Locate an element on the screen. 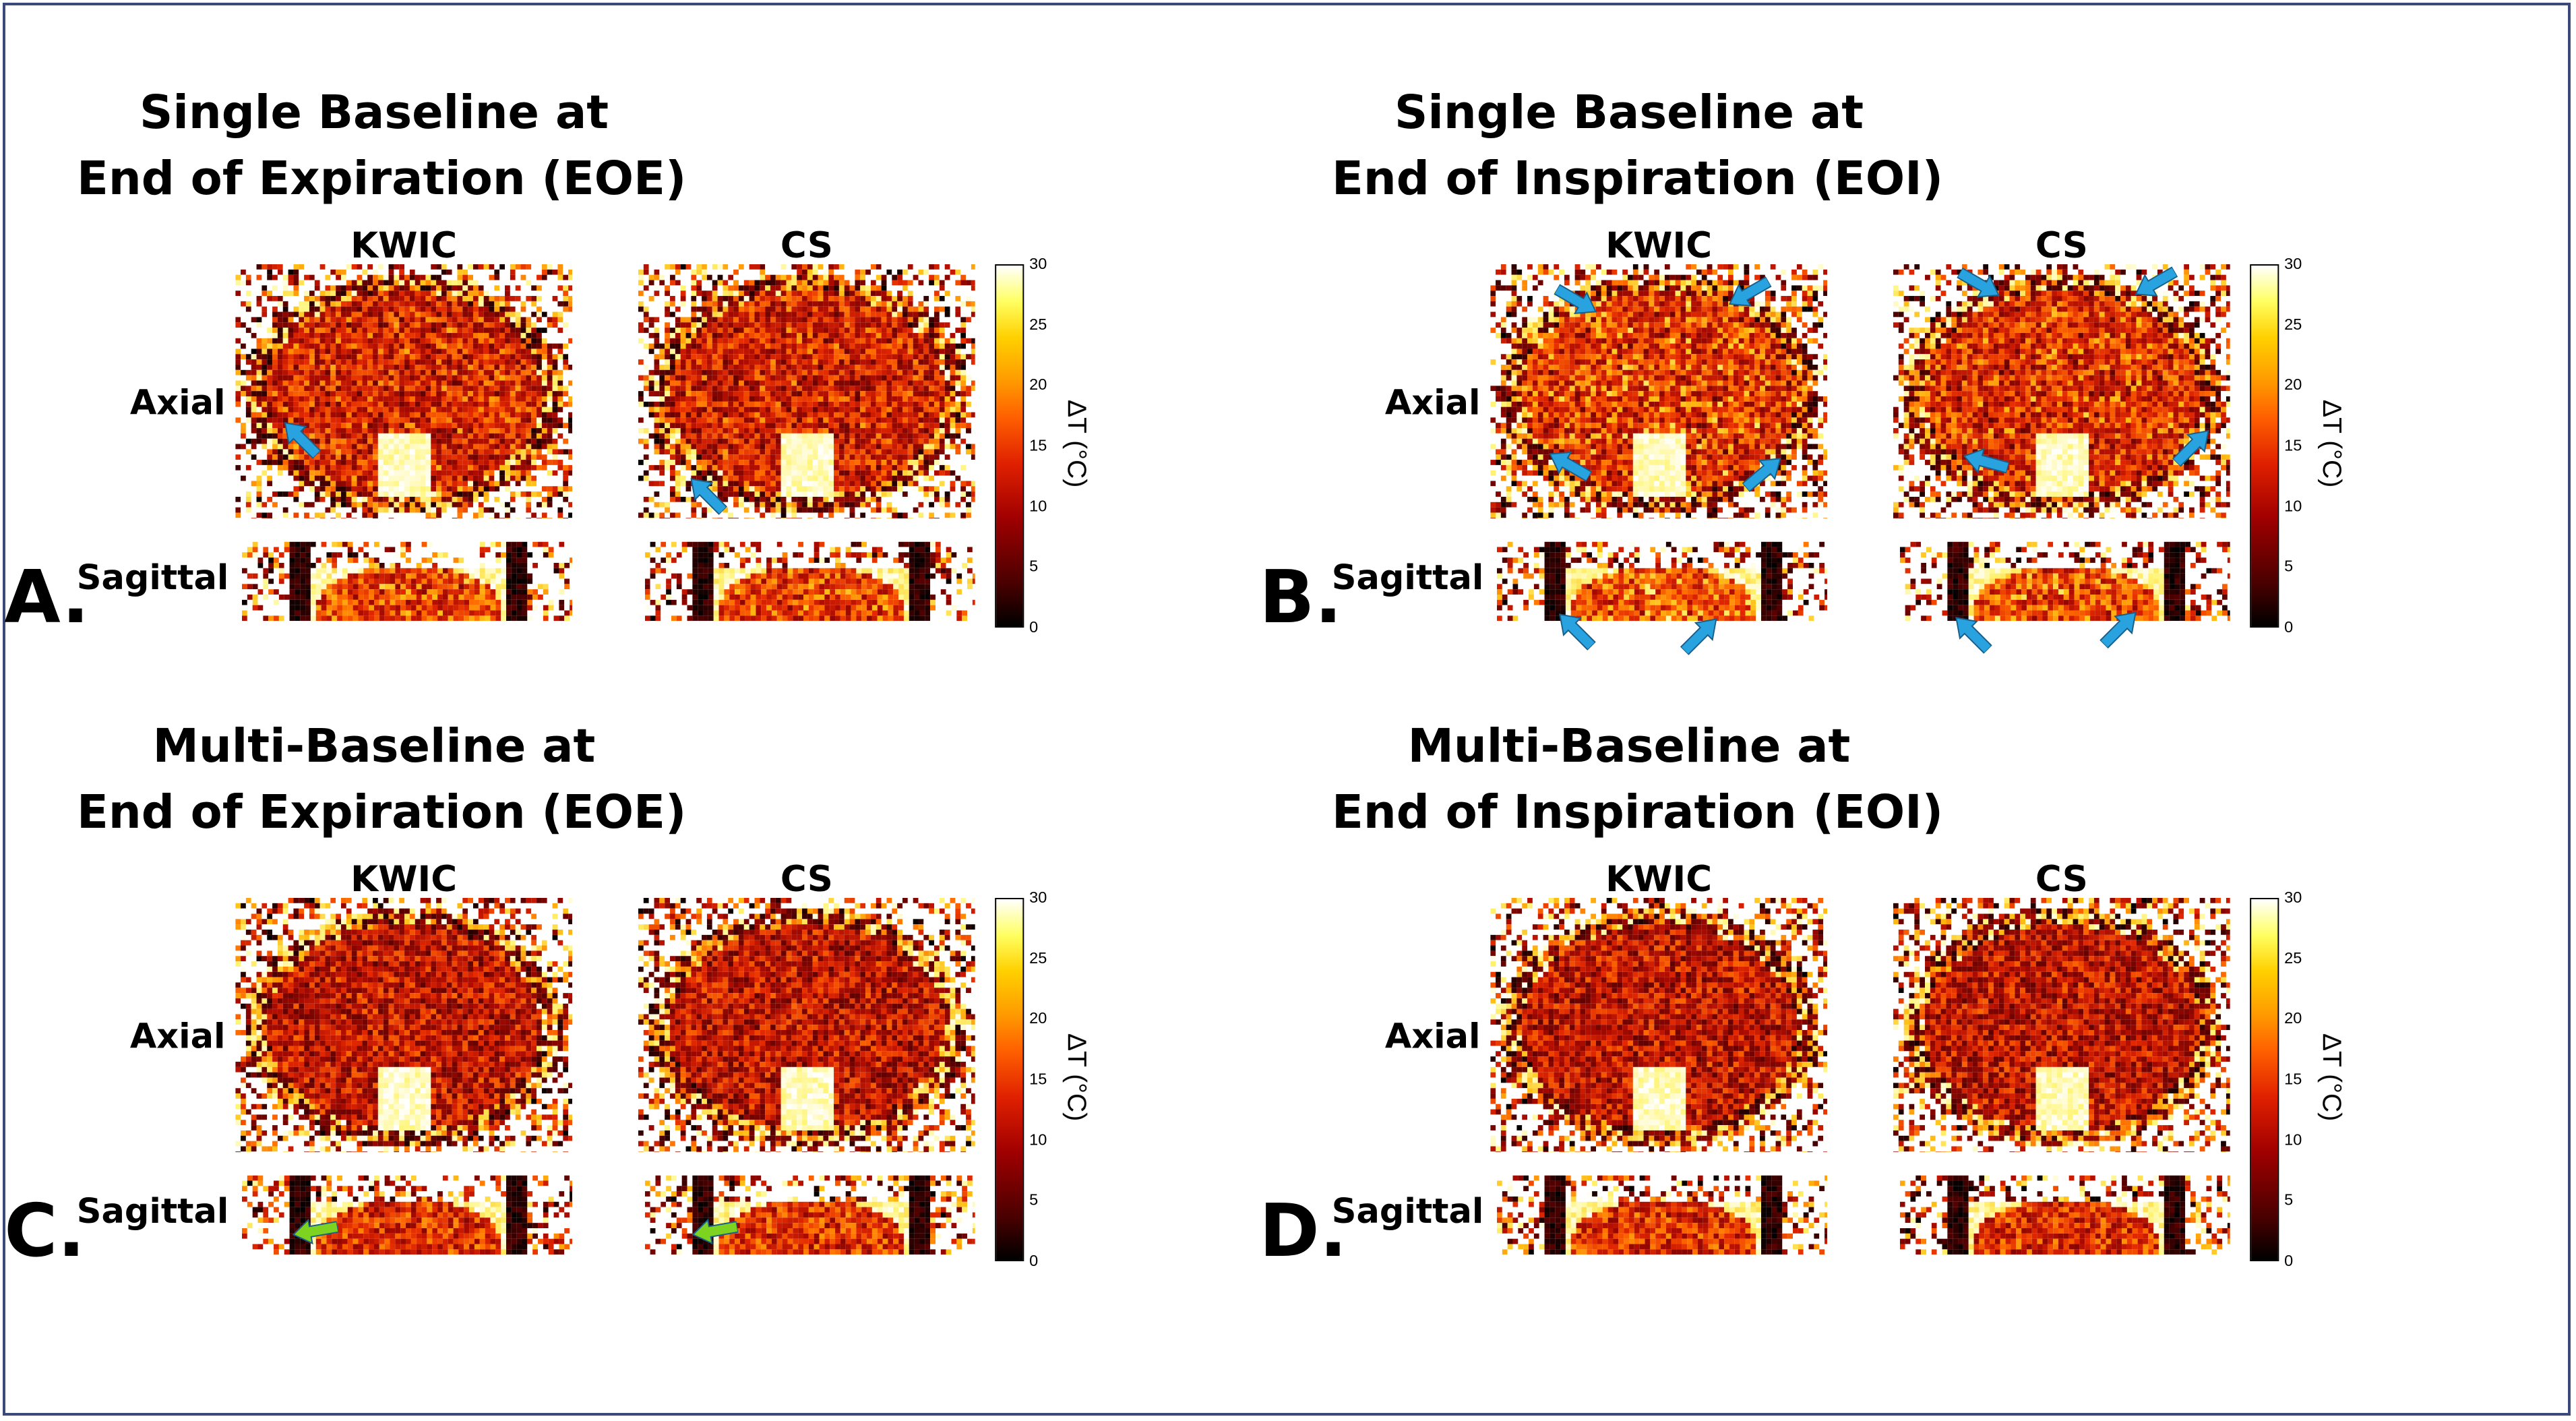 The height and width of the screenshot is (1421, 2576). panel-letter: D. is located at coordinates (1304, 1230).